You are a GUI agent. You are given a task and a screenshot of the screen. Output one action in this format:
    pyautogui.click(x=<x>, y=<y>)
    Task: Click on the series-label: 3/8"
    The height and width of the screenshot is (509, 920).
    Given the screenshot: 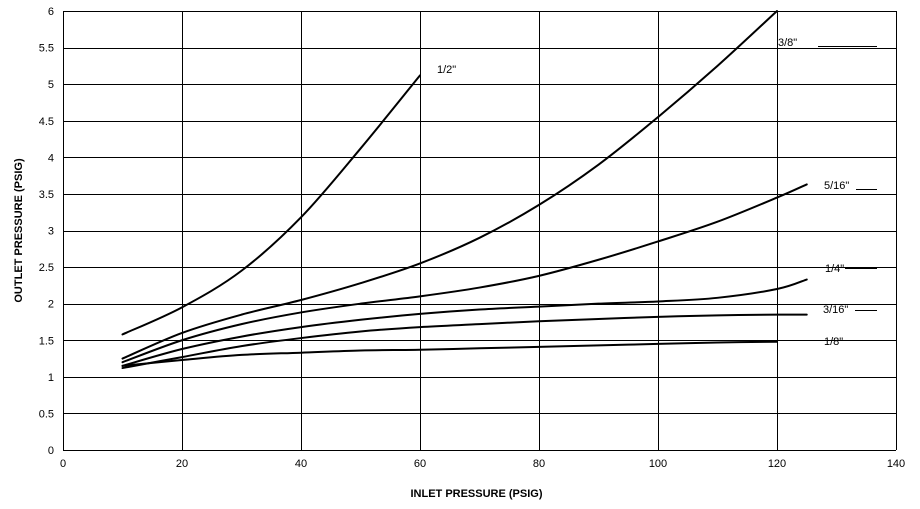 What is the action you would take?
    pyautogui.click(x=787, y=43)
    